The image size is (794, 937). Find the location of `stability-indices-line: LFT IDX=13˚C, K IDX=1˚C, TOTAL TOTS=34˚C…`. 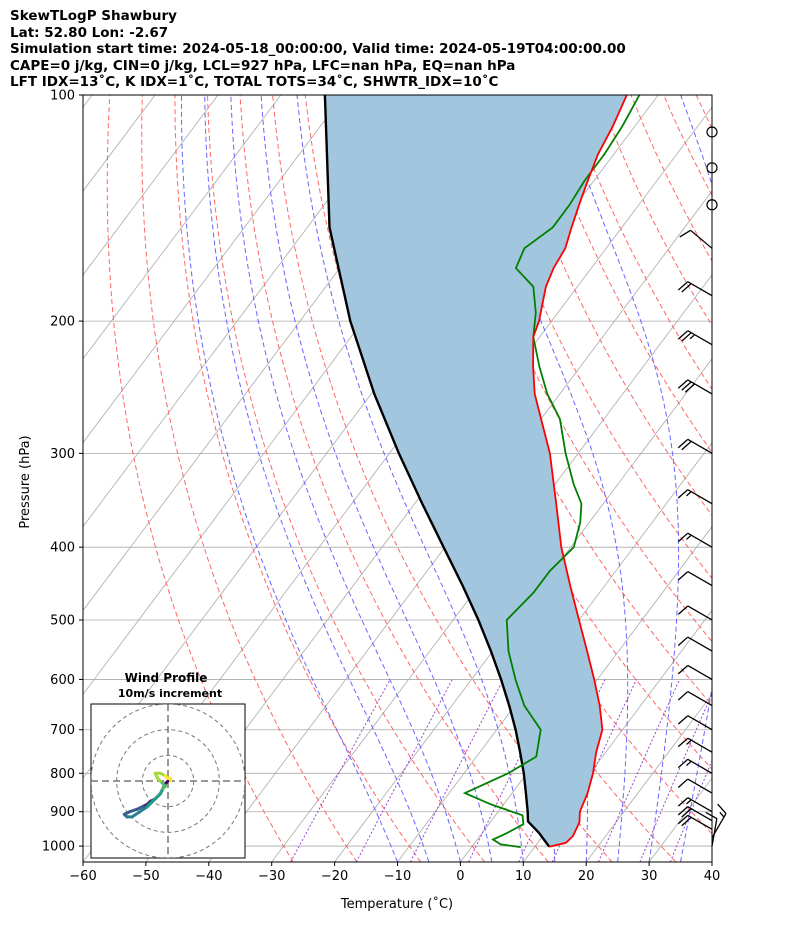

stability-indices-line: LFT IDX=13˚C, K IDX=1˚C, TOTAL TOTS=34˚C… is located at coordinates (254, 82).